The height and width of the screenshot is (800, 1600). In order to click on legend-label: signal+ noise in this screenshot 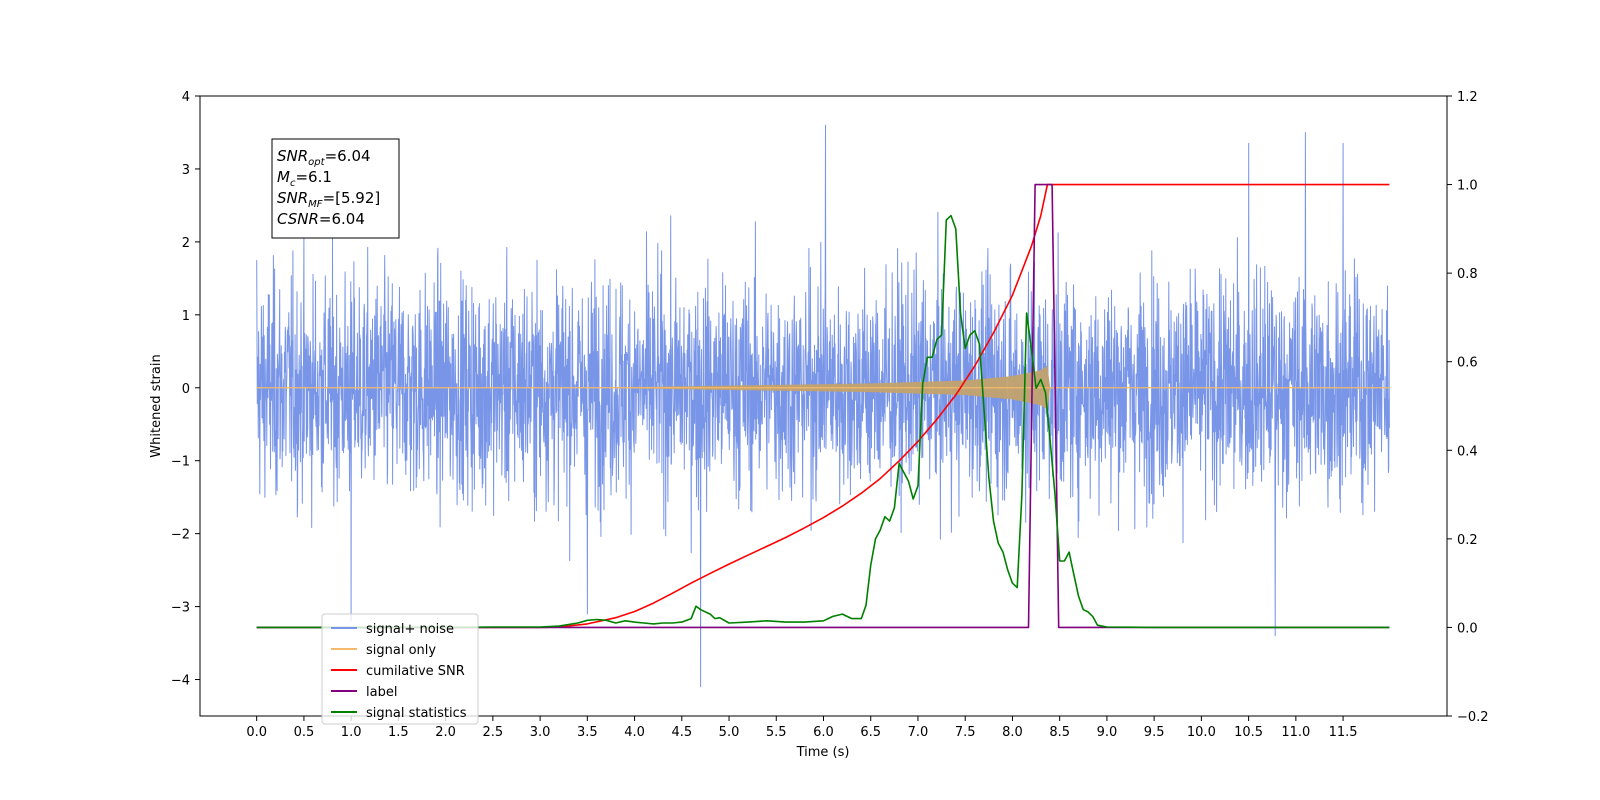, I will do `click(410, 629)`.